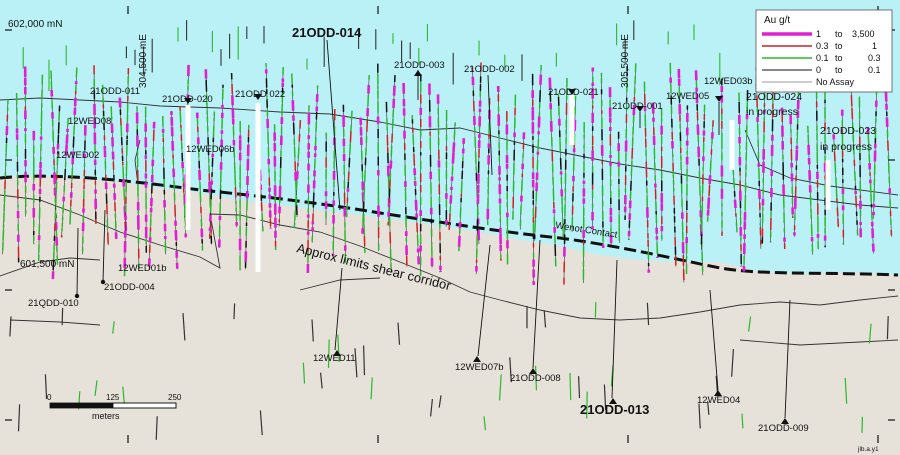  Describe the element at coordinates (175, 397) in the screenshot. I see `scale-tick-250: 250` at that location.